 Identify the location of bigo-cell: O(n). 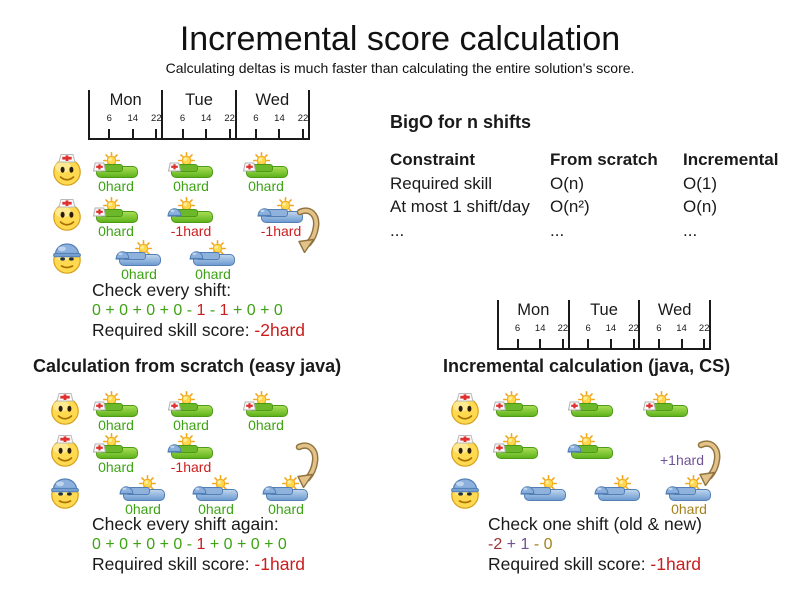
(700, 206).